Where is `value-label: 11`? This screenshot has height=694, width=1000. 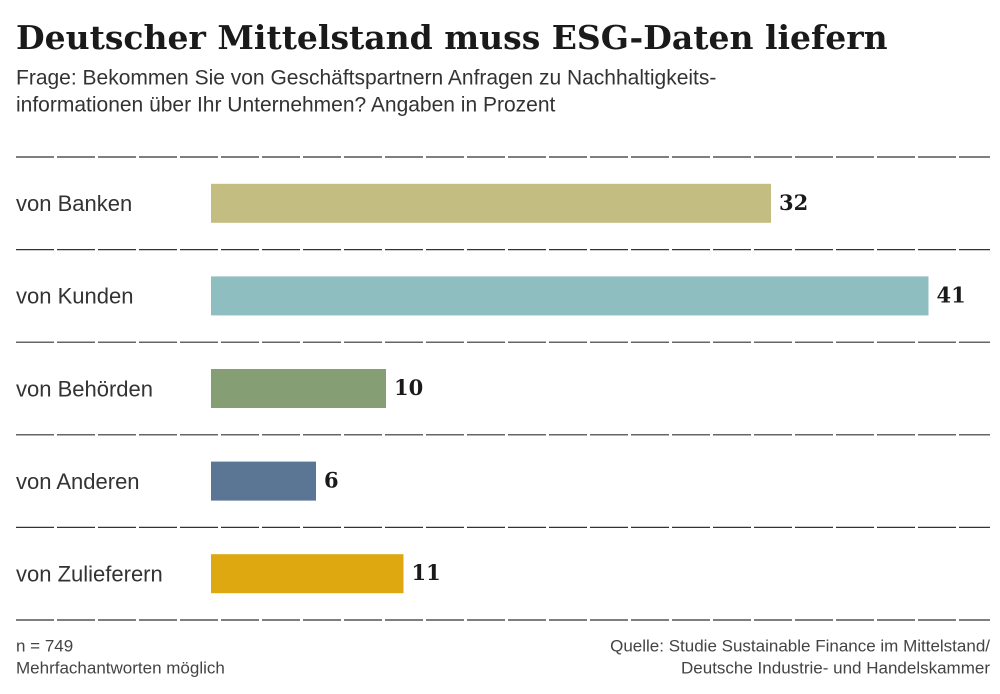
value-label: 11 is located at coordinates (426, 572).